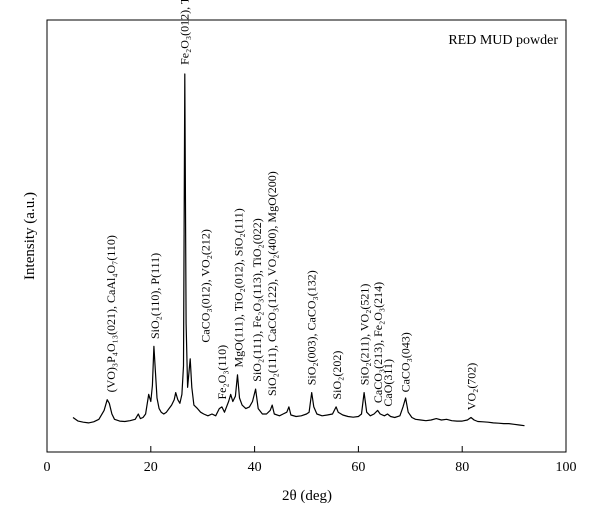 This screenshot has height=529, width=600. Describe the element at coordinates (155, 296) in the screenshot. I see `peak-label: SiO₂(110), P(111)` at that location.